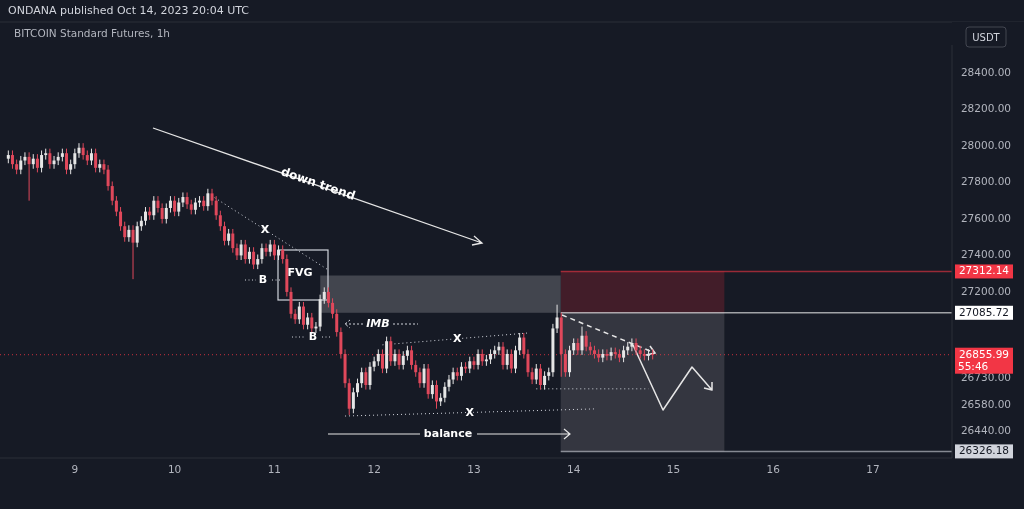 The height and width of the screenshot is (509, 1024). I want to click on y-tick-label: 28000.00, so click(986, 144).